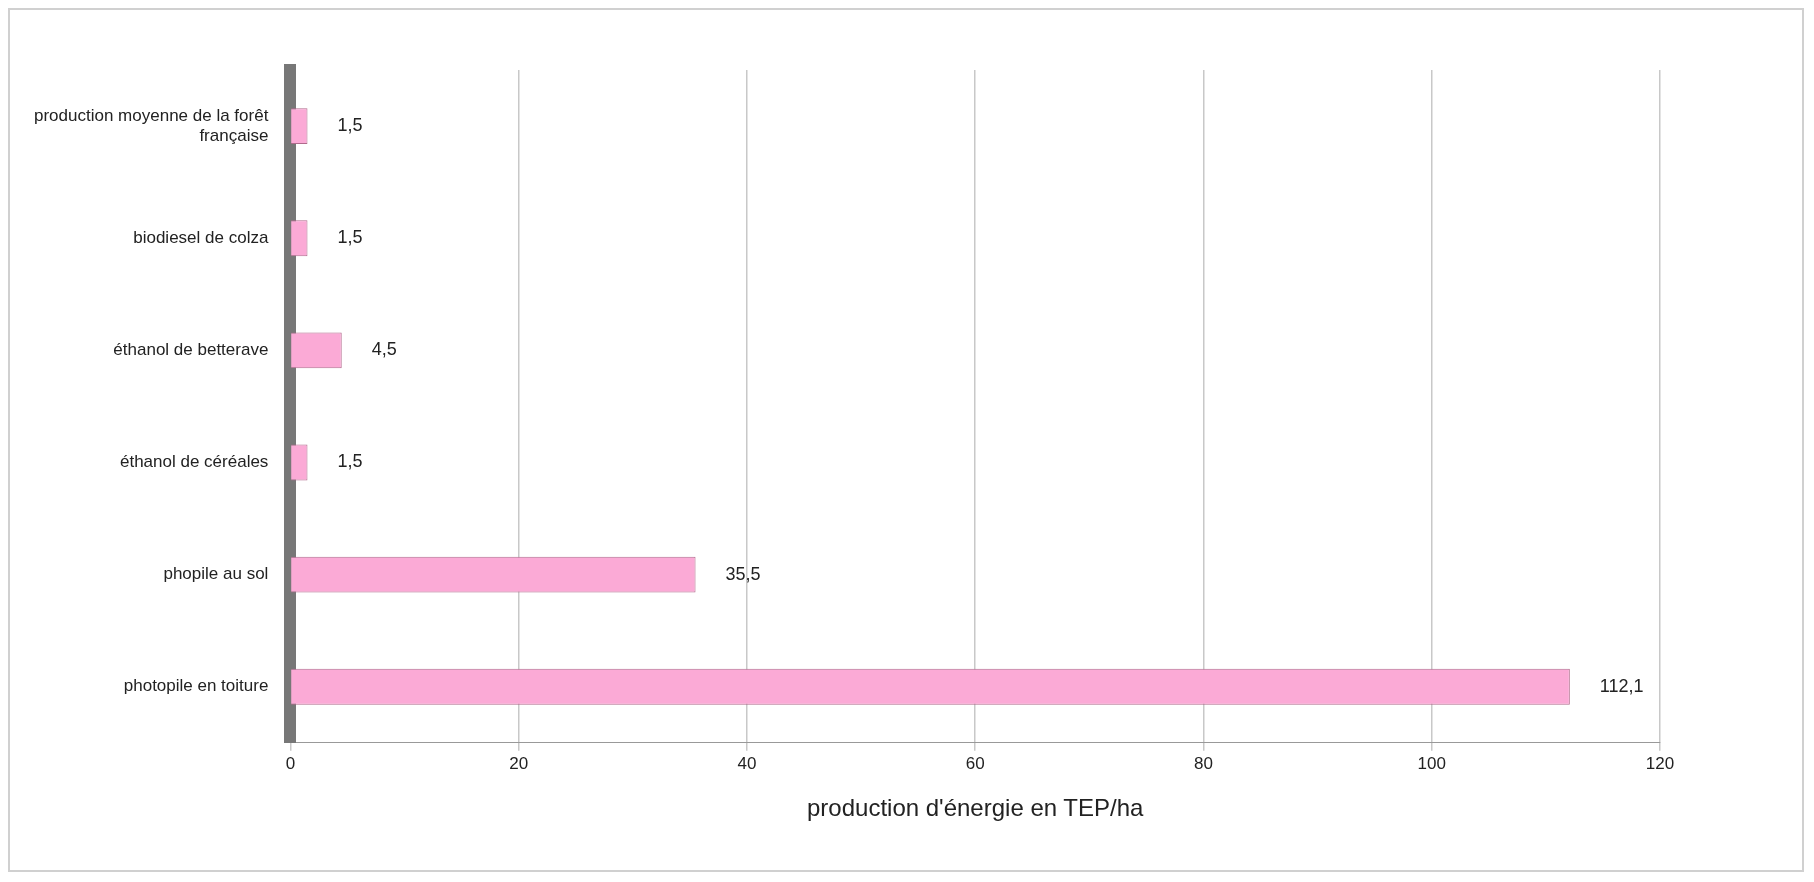 The image size is (1814, 882). I want to click on y-tick-label: production moyenne de la forêt française, so click(151, 125).